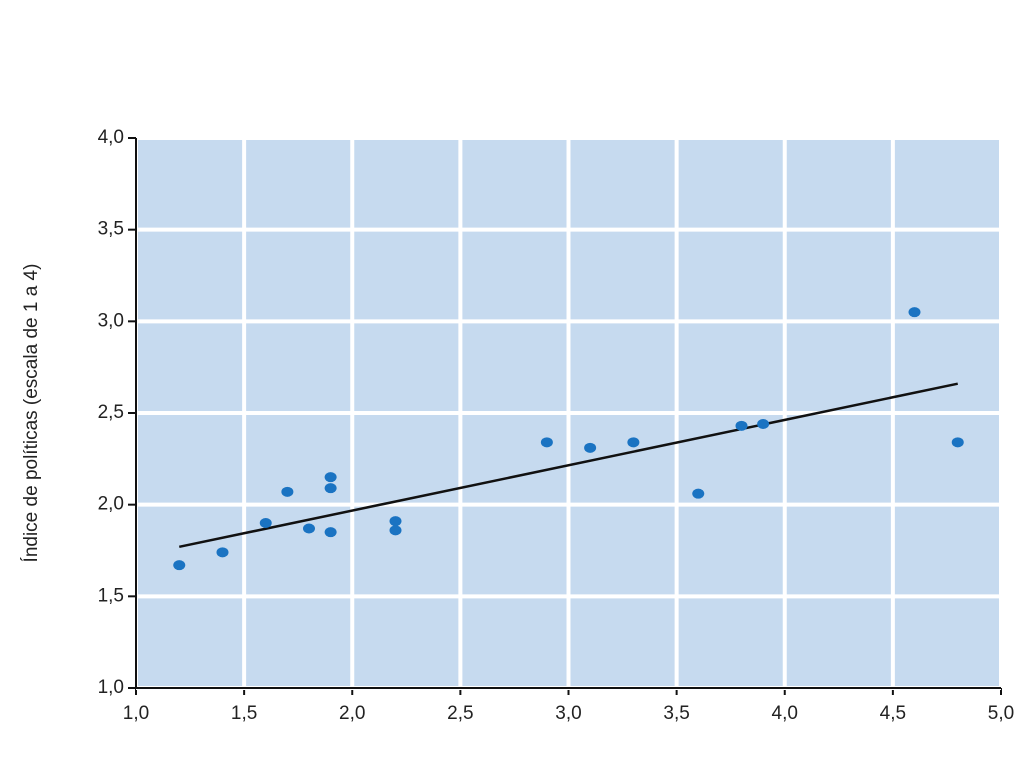 The width and height of the screenshot is (1024, 768). What do you see at coordinates (1001, 713) in the screenshot?
I see `x-tick-label: 5,0` at bounding box center [1001, 713].